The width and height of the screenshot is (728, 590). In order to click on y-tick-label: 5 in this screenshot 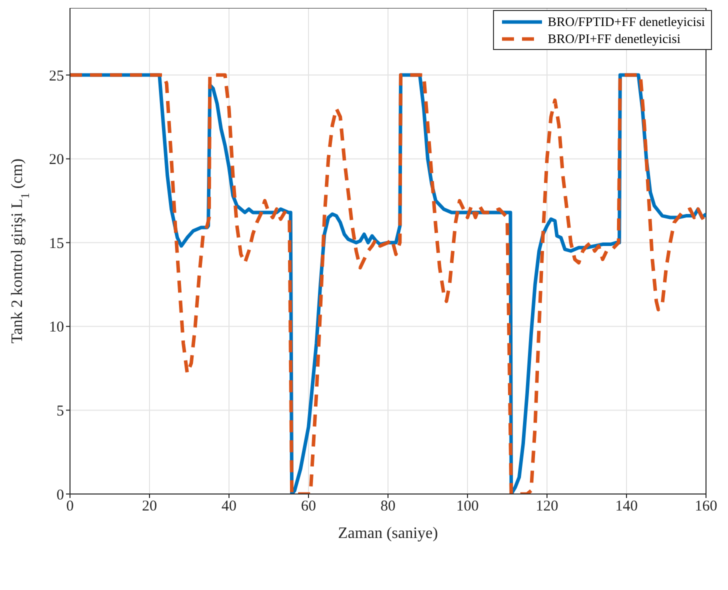, I will do `click(60, 412)`.